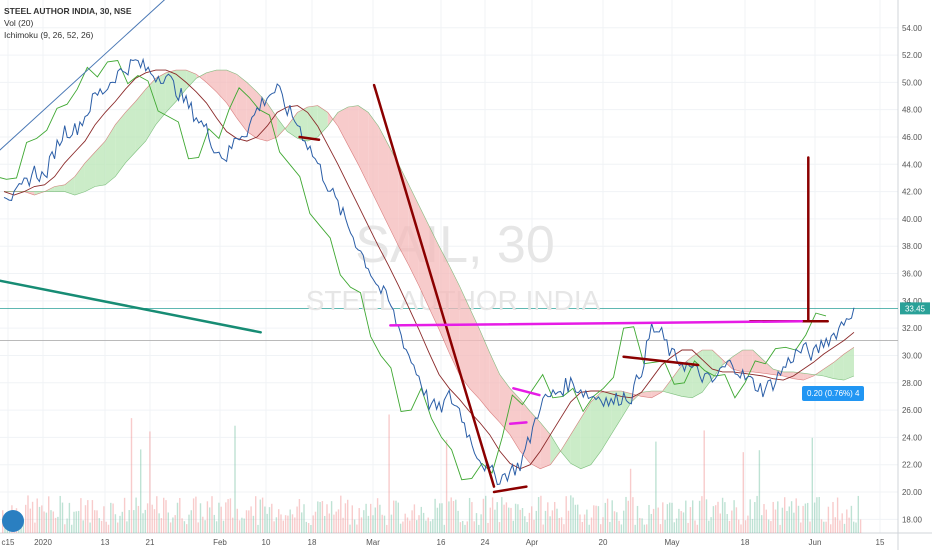 The height and width of the screenshot is (555, 932). Describe the element at coordinates (19, 23) in the screenshot. I see `volume-indicator-label: Vol (20)` at that location.